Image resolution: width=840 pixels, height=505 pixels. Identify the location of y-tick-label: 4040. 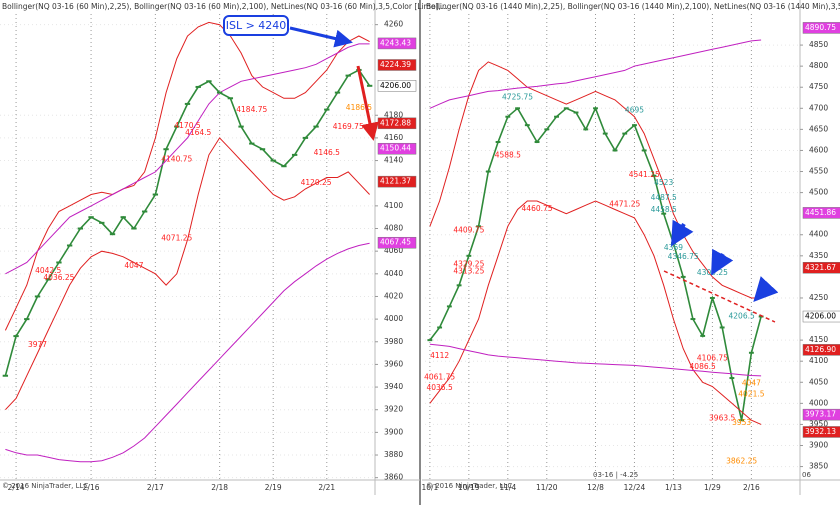
(393, 273).